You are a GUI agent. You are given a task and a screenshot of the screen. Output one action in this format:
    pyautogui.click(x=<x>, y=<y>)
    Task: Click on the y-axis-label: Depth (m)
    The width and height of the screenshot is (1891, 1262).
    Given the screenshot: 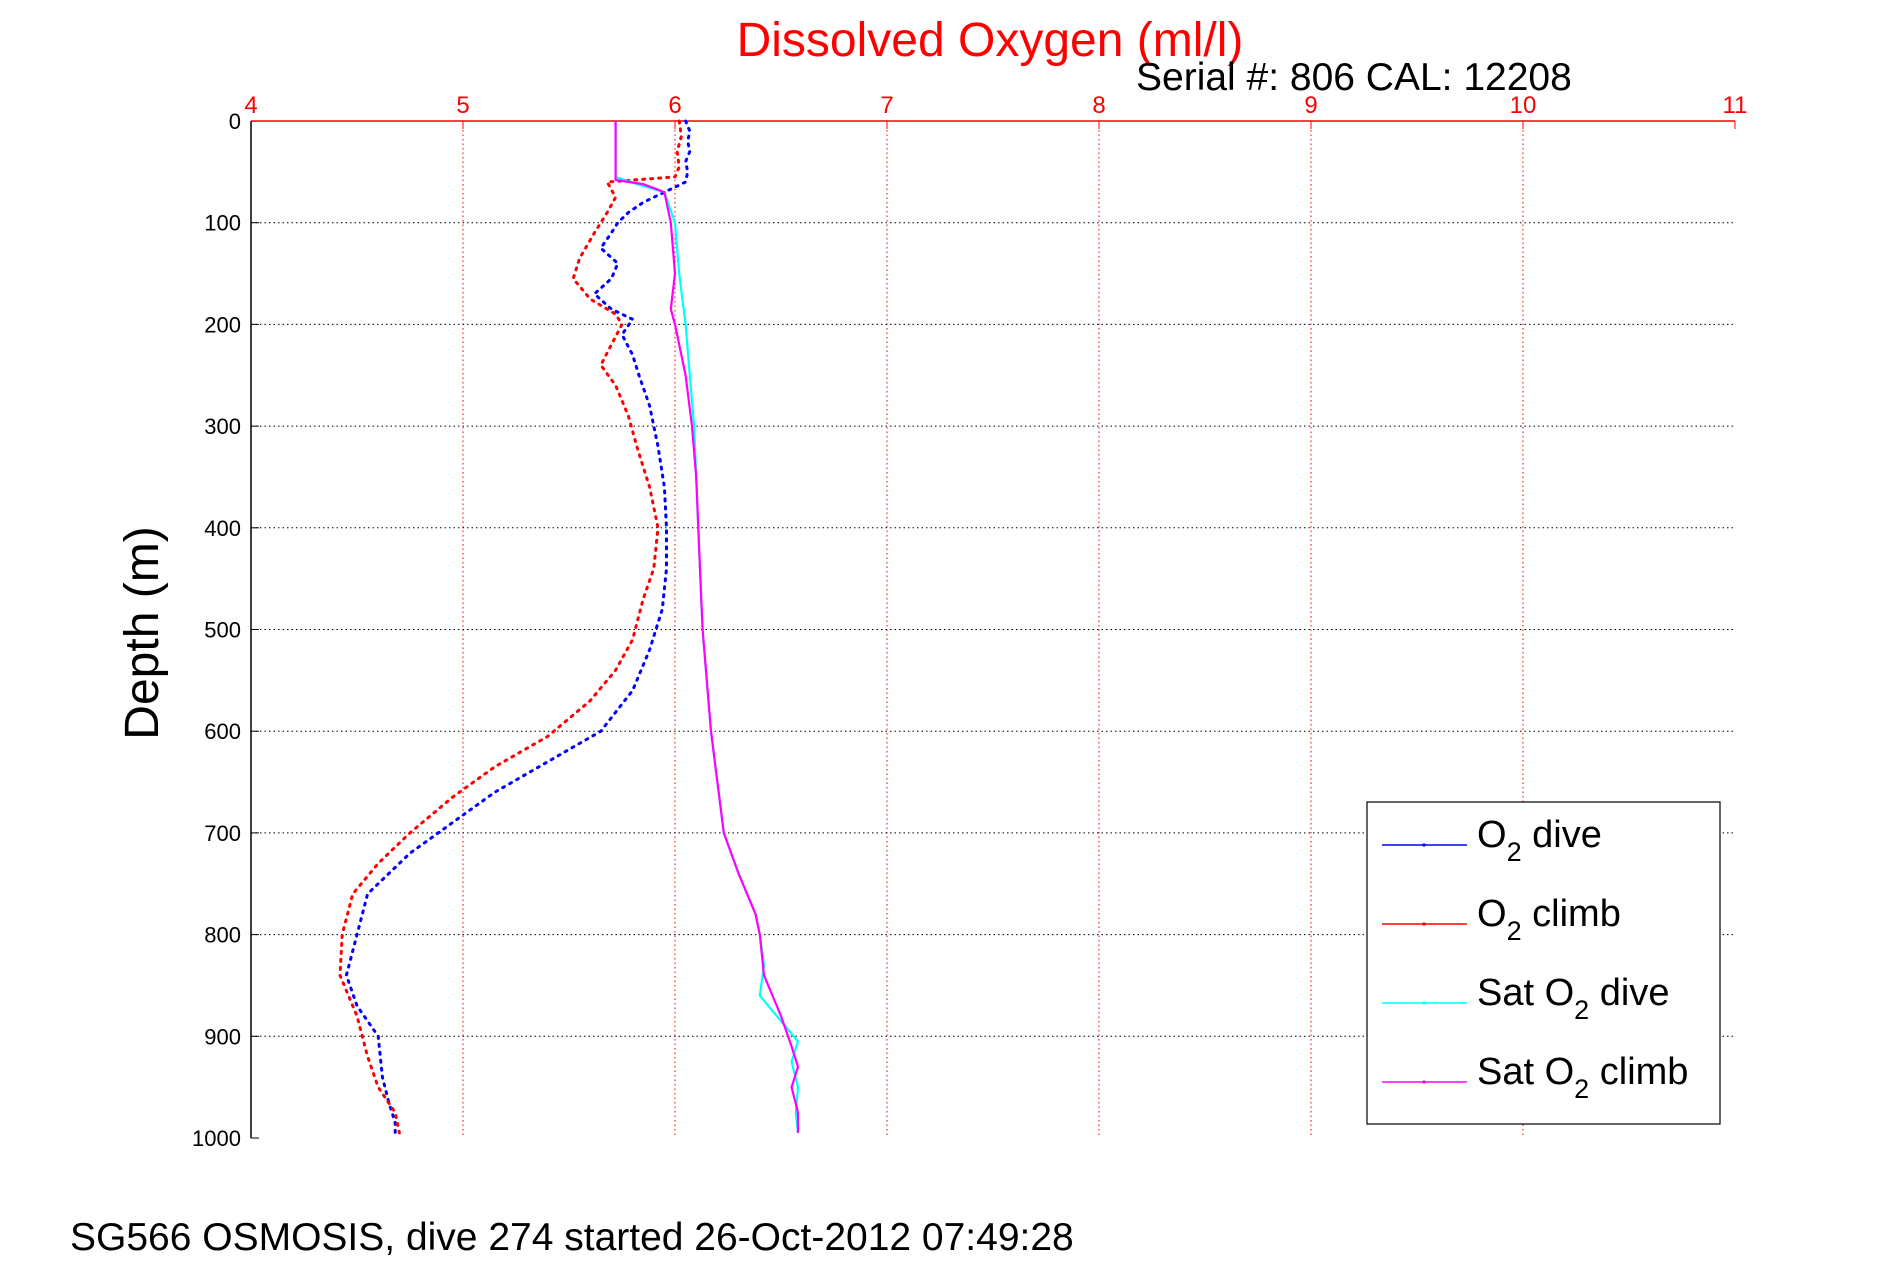 What is the action you would take?
    pyautogui.click(x=142, y=632)
    